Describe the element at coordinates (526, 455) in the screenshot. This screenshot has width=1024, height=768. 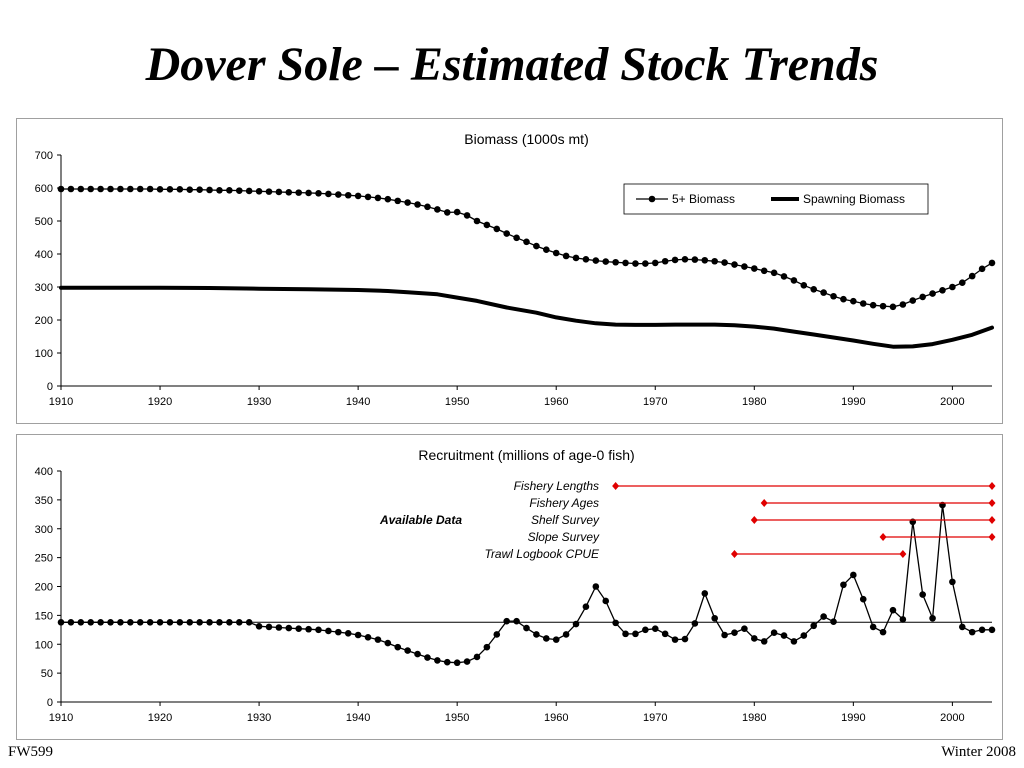
I see `chart-title: Recruitment (millions of age-0 fish)` at that location.